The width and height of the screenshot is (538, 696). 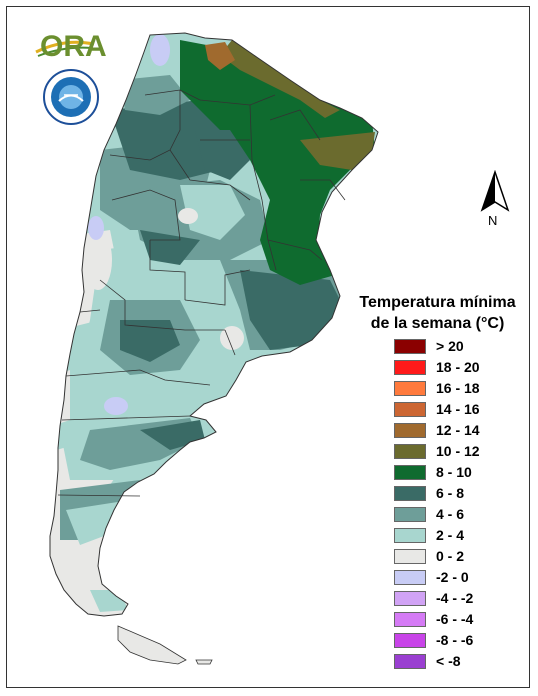 What do you see at coordinates (71, 97) in the screenshot?
I see `smn-seal-icon` at bounding box center [71, 97].